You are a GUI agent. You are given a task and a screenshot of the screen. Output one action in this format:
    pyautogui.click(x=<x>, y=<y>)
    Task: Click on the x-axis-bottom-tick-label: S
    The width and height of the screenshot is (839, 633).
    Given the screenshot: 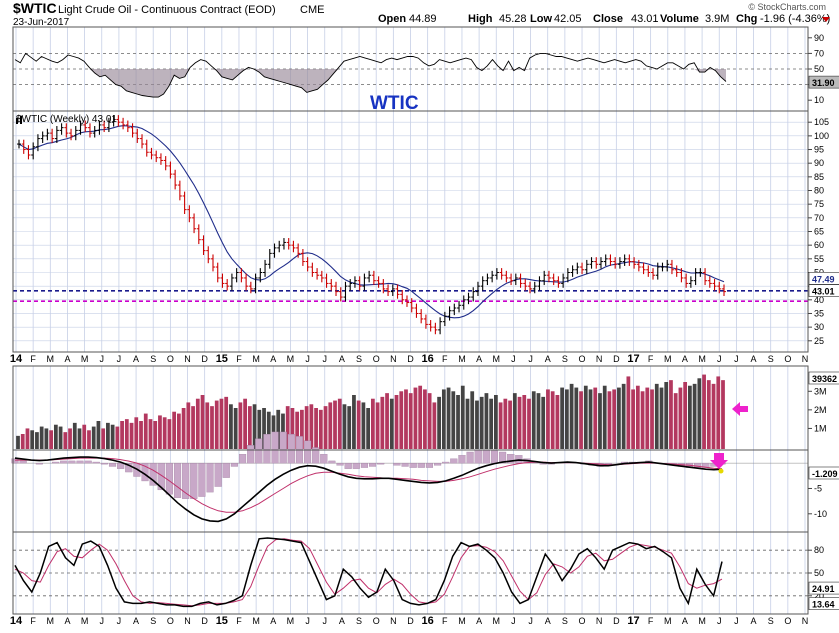 What is the action you would take?
    pyautogui.click(x=153, y=621)
    